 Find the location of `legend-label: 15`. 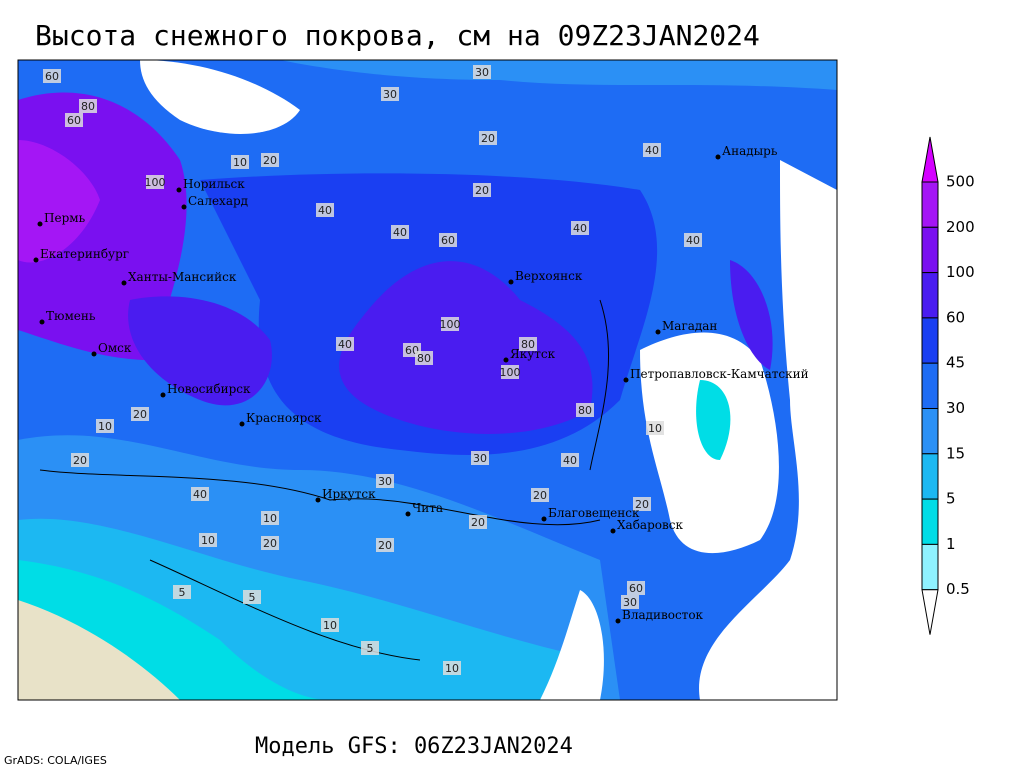

legend-label: 15 is located at coordinates (955, 453).